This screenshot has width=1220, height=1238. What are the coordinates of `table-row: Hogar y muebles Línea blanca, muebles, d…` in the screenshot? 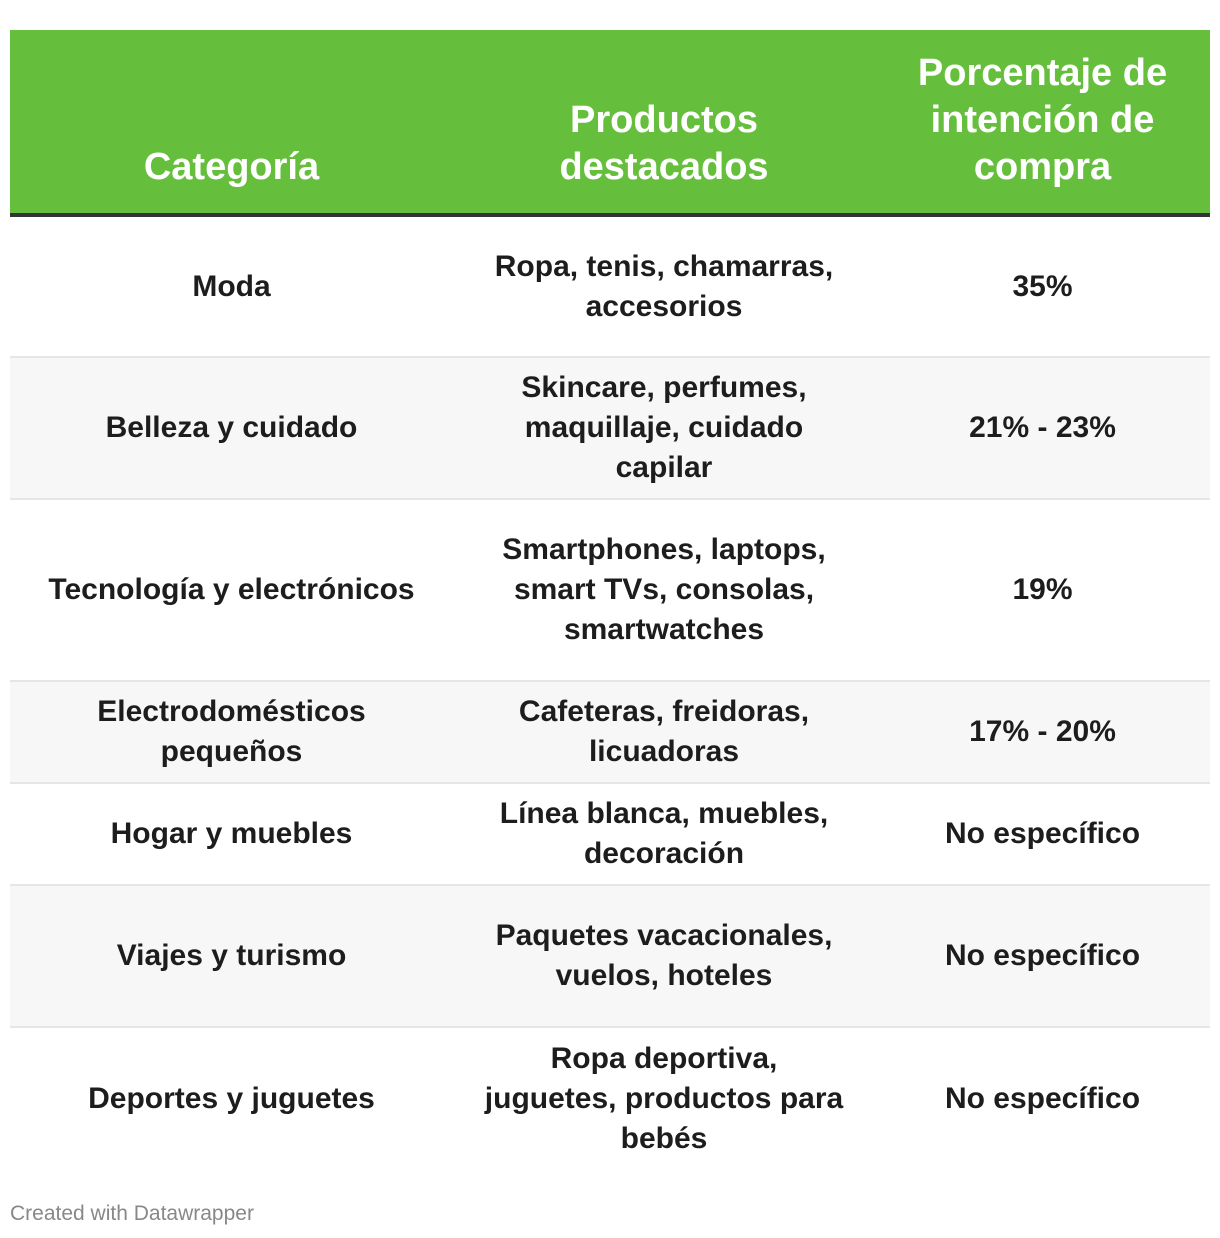 It's located at (610, 834).